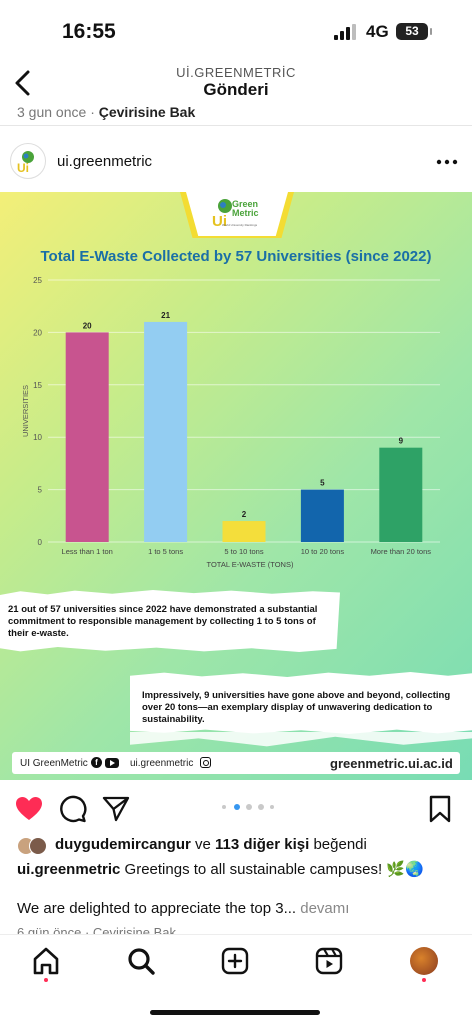 The height and width of the screenshot is (1024, 472). Describe the element at coordinates (323, 551) in the screenshot. I see `x-tick-label: 10 to 20 tons` at that location.